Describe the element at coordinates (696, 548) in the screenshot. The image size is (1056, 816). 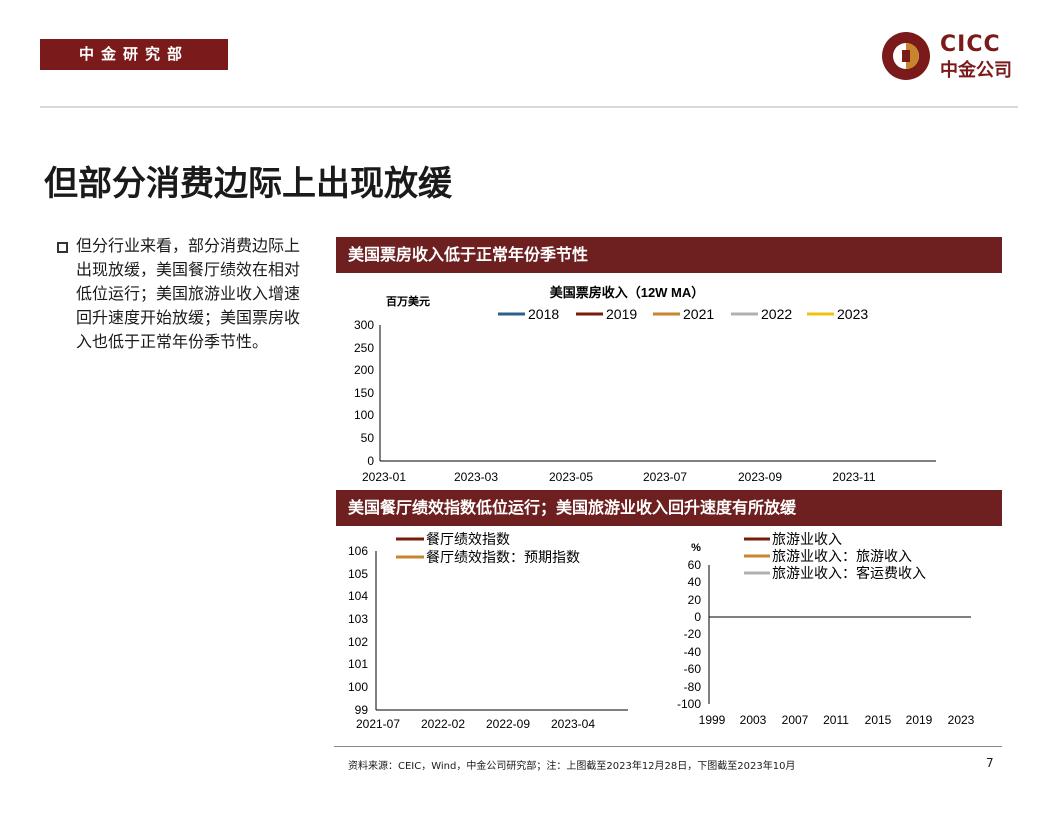
I see `chart3-ylabel: %` at that location.